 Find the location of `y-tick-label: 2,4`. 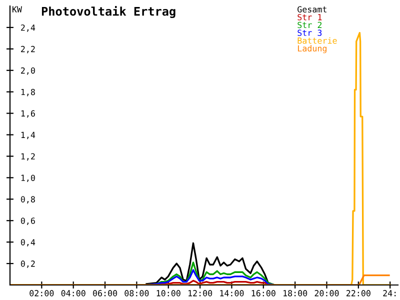

y-tick-label: 2,4 is located at coordinates (28, 28).